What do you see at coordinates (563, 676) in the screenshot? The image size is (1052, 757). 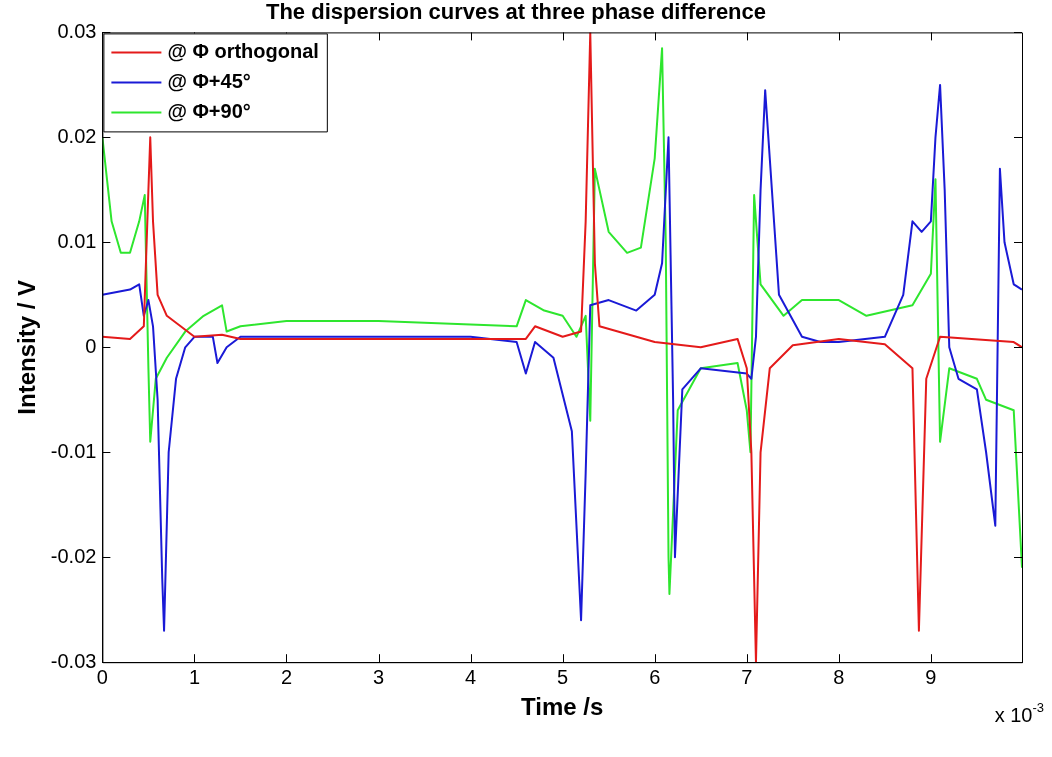 I see `x-tick-label: 5` at bounding box center [563, 676].